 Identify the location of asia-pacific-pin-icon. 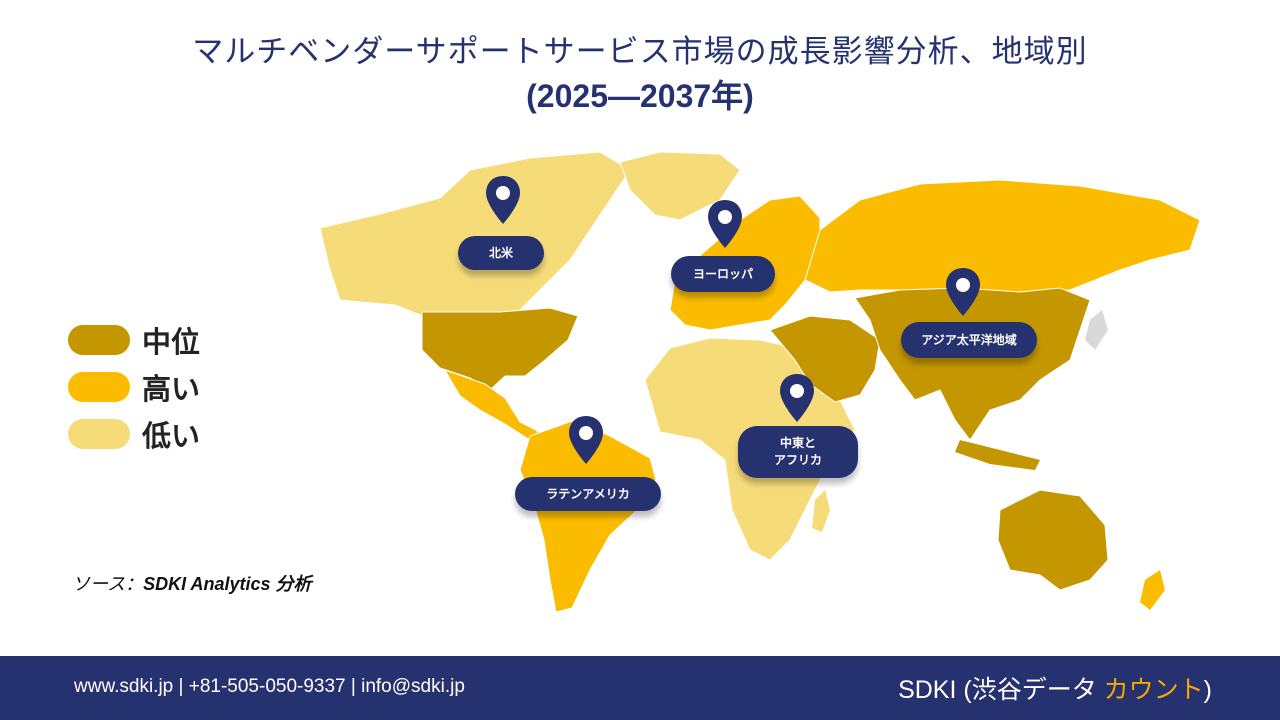
(963, 292).